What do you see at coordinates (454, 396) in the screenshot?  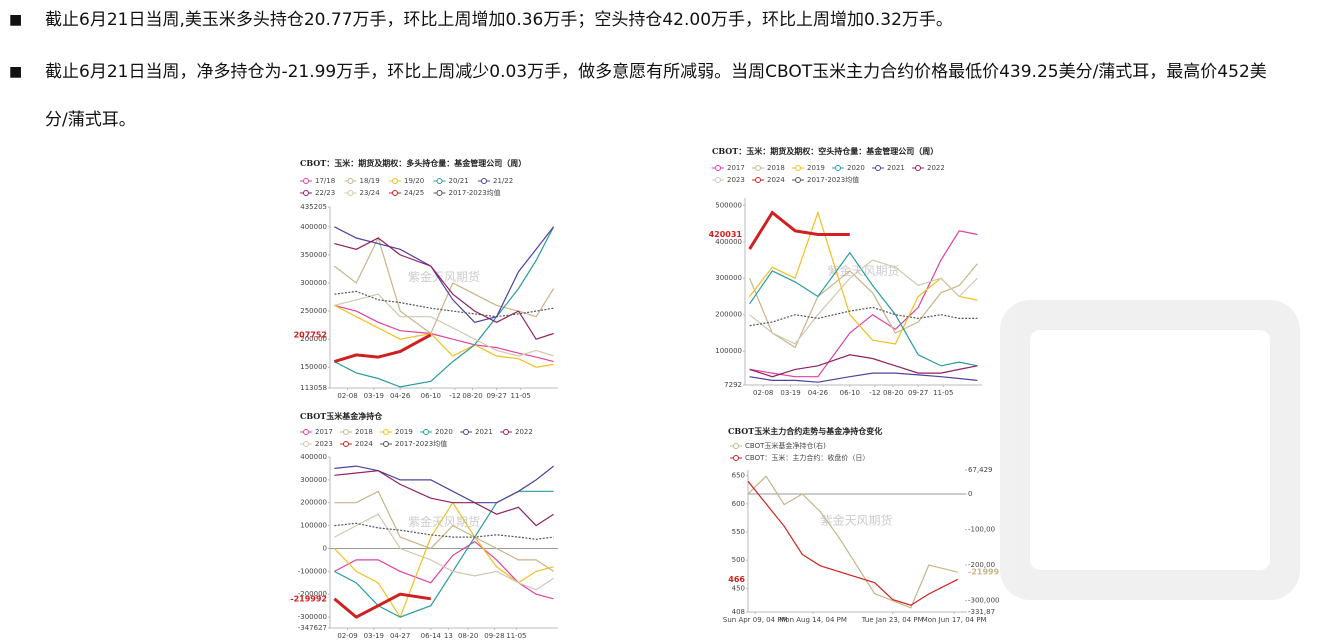 I see `x-tick-label: -12` at bounding box center [454, 396].